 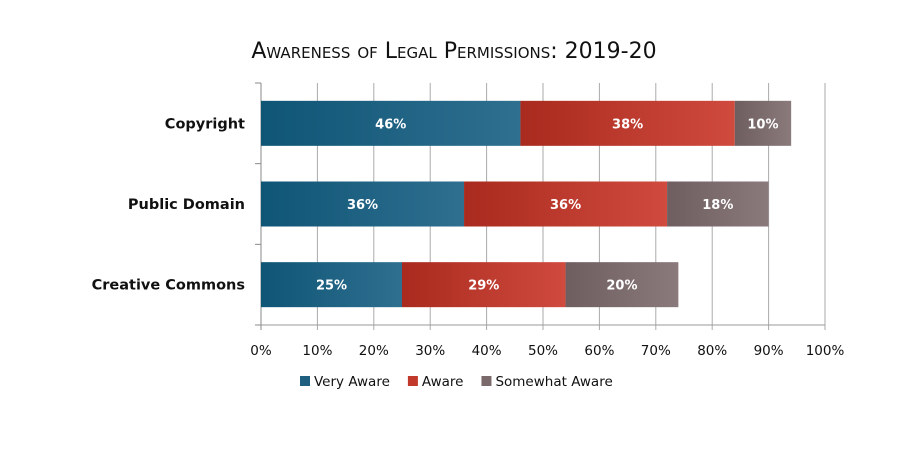 What do you see at coordinates (487, 351) in the screenshot?
I see `x-tick-label: 40%` at bounding box center [487, 351].